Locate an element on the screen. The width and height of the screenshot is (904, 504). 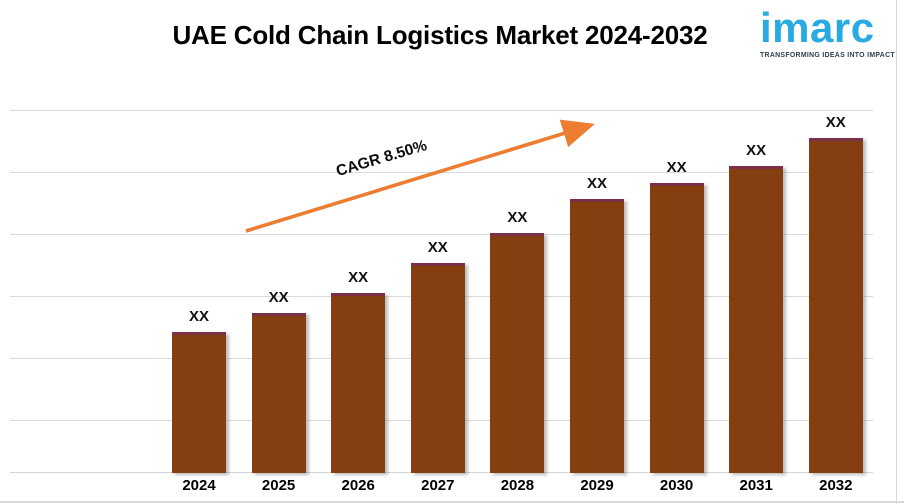
bar-value-label-2031: XX is located at coordinates (756, 150).